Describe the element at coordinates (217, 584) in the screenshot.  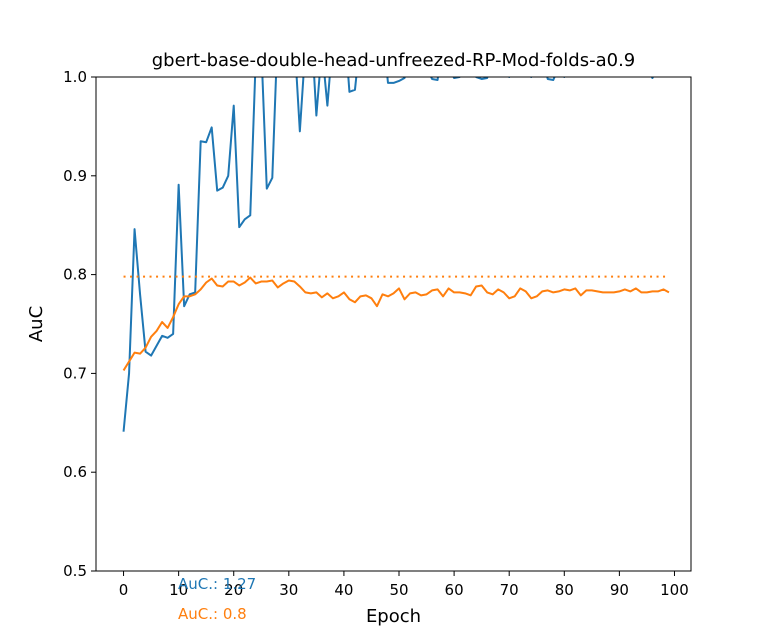
I see `annotation-auc-blue: AuC.: 1.27` at that location.